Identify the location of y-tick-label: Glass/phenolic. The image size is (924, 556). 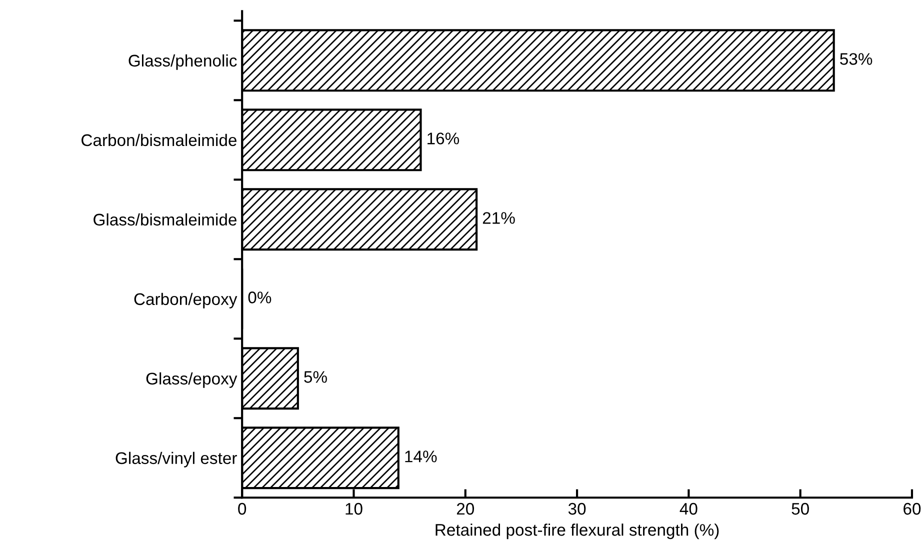
(182, 62).